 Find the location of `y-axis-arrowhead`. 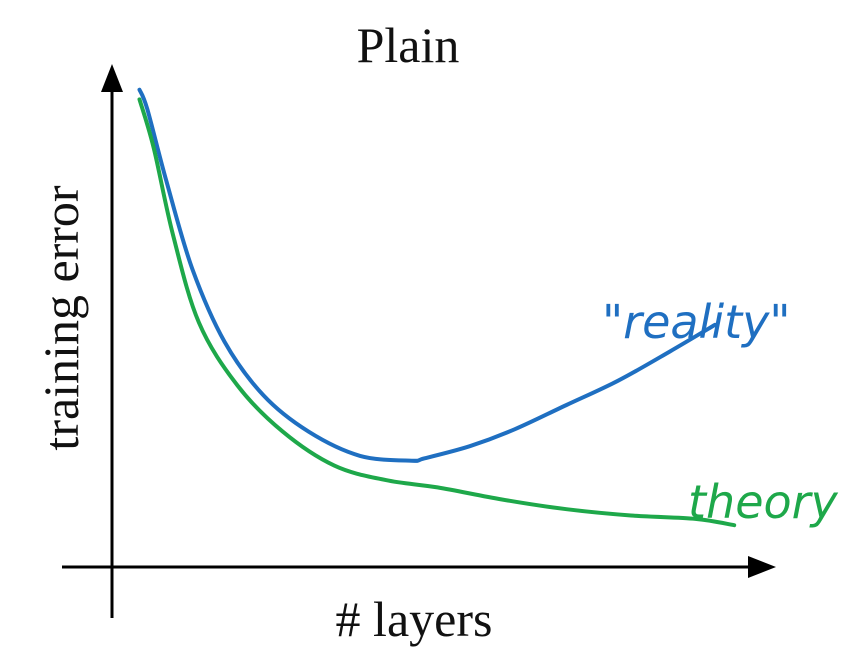

y-axis-arrowhead is located at coordinates (112, 78).